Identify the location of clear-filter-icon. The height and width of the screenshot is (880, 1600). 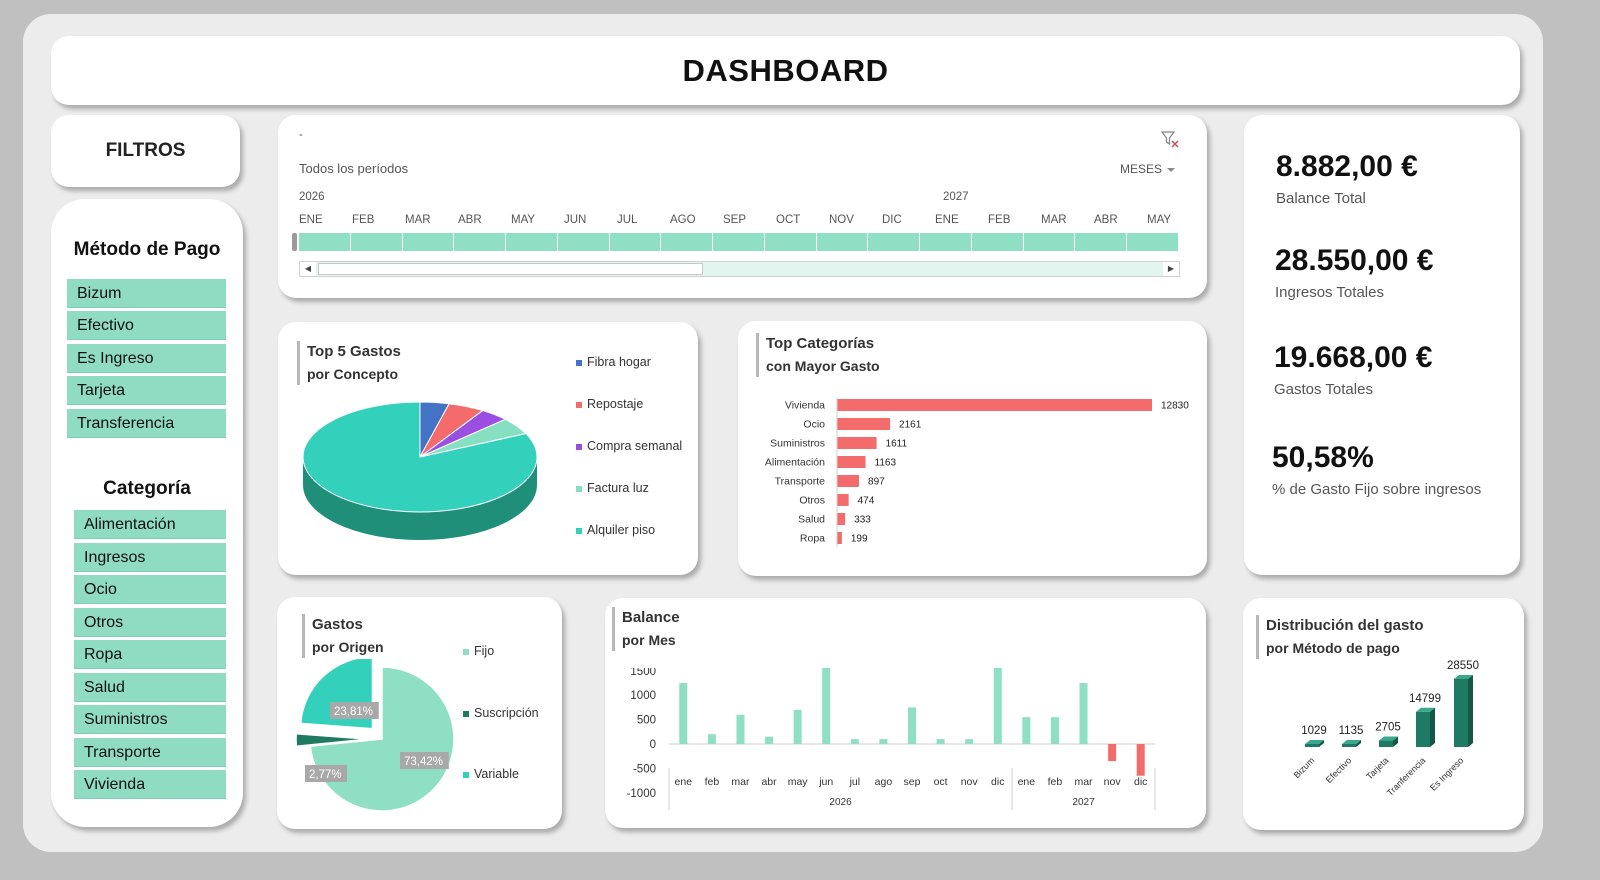
(1170, 139).